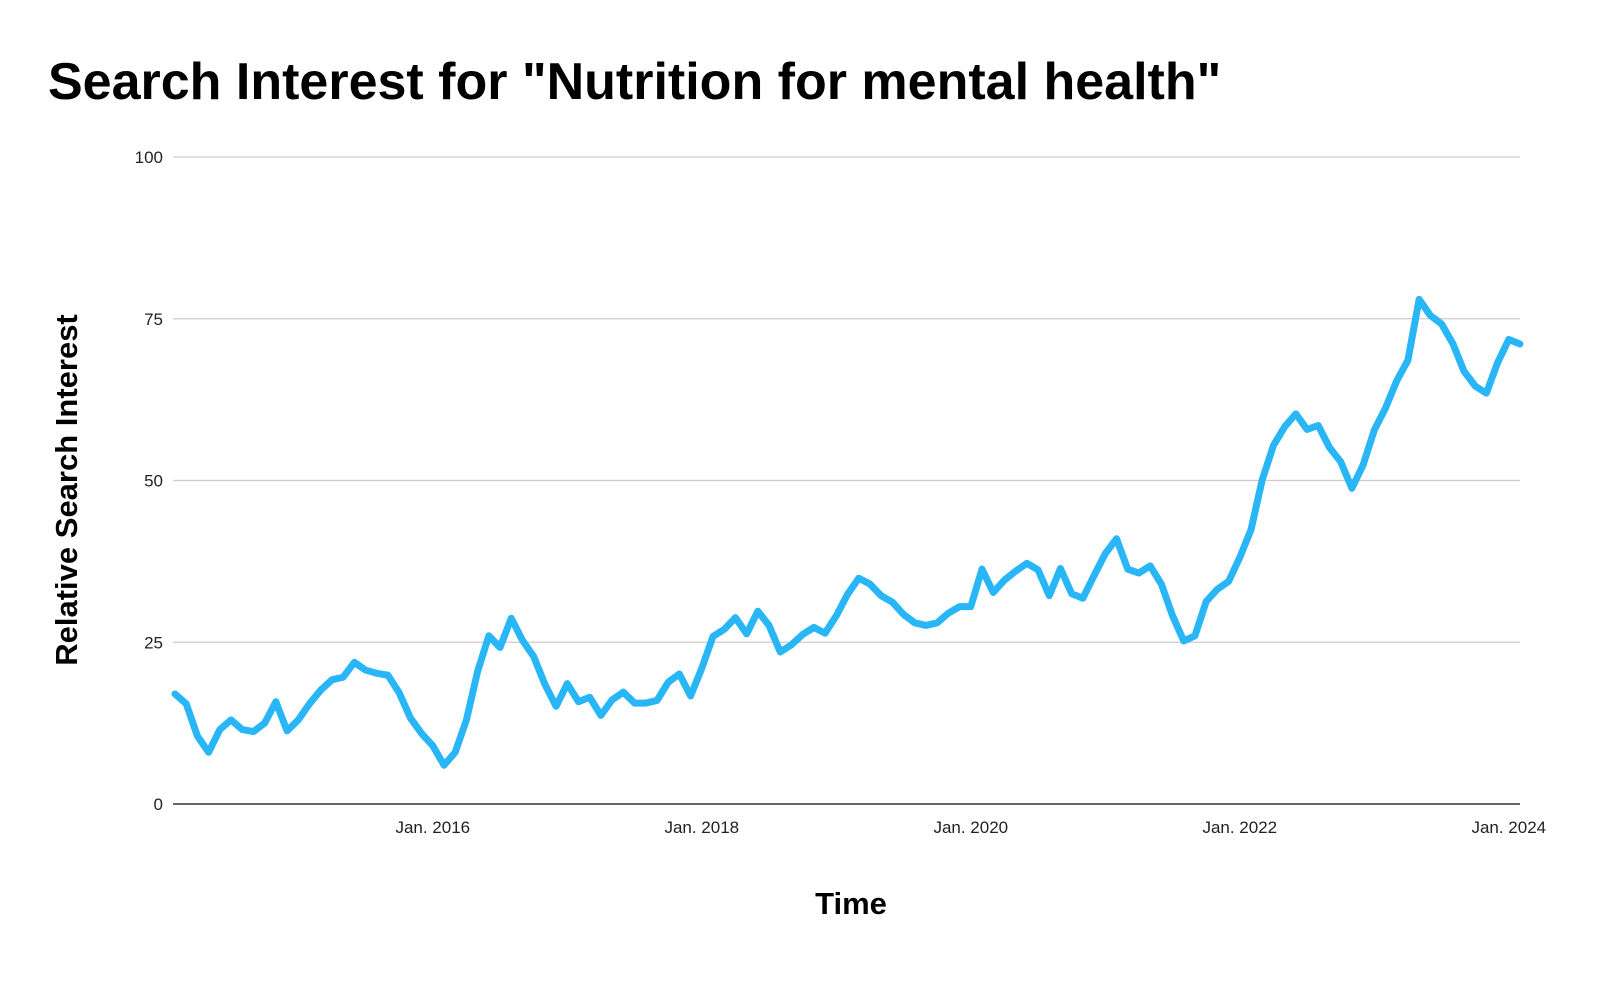 The image size is (1600, 985). Describe the element at coordinates (1508, 827) in the screenshot. I see `x-tick-label: Jan. 2024` at that location.